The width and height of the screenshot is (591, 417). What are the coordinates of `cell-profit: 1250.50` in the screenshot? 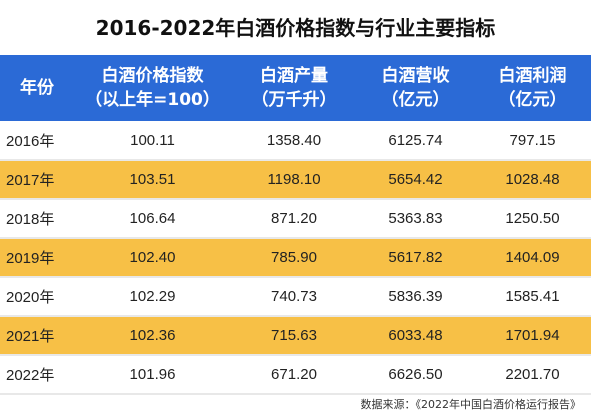 It's located at (532, 219).